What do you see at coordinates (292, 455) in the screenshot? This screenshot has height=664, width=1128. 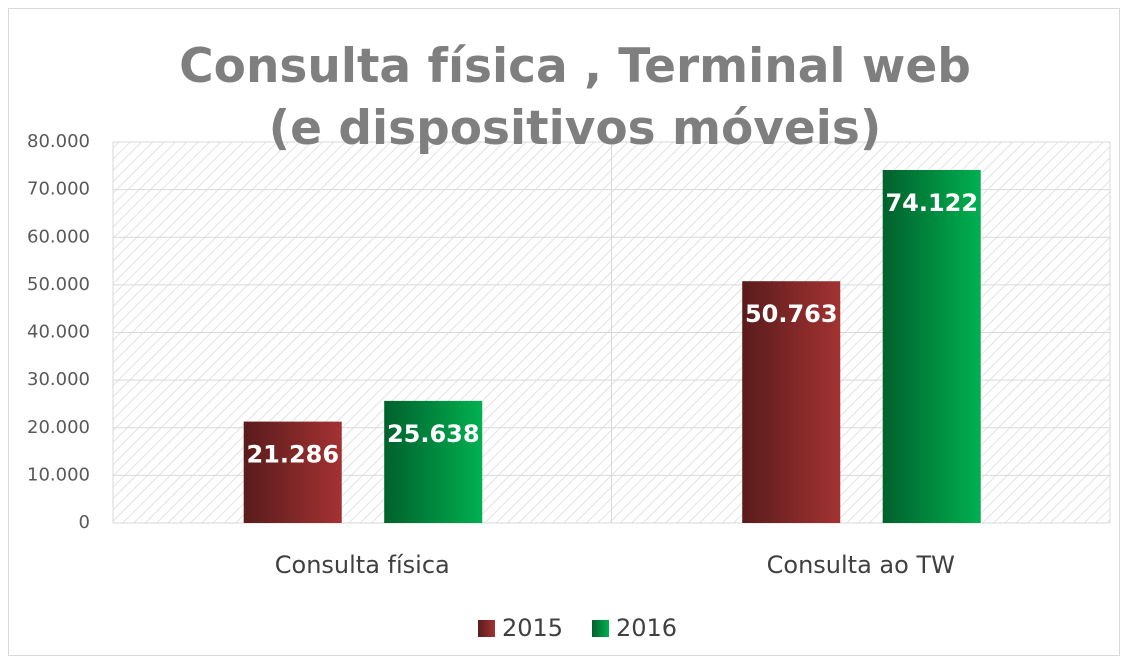 I see `data-label: 21.286` at bounding box center [292, 455].